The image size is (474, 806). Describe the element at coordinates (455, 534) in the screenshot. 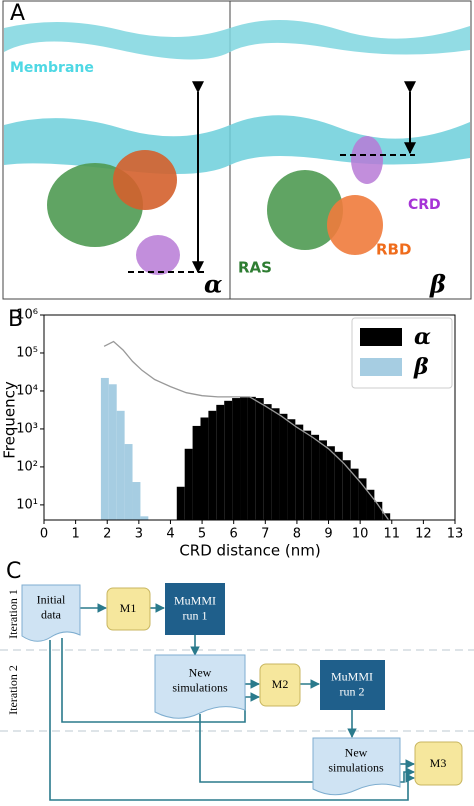

I see `x-tick-label: 13` at that location.